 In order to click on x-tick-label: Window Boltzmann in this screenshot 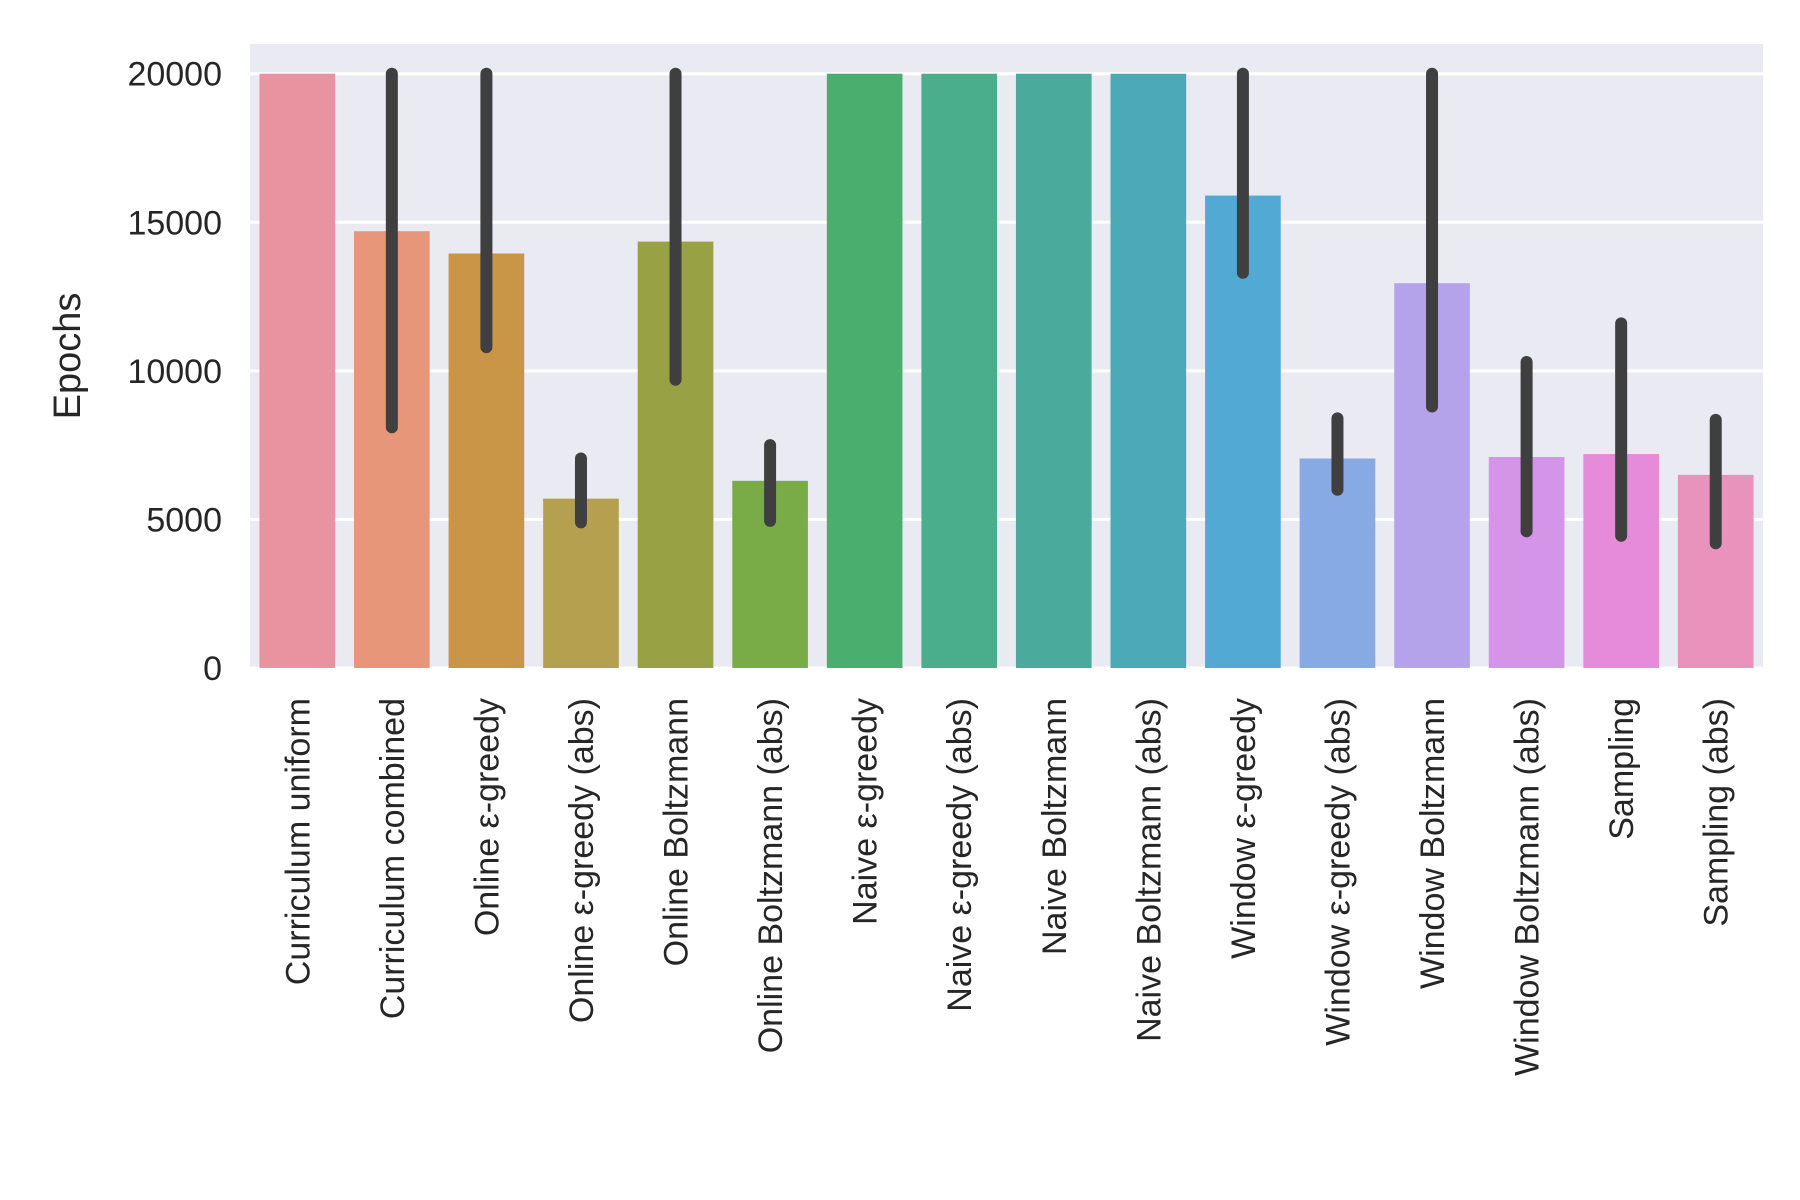, I will do `click(1433, 843)`.